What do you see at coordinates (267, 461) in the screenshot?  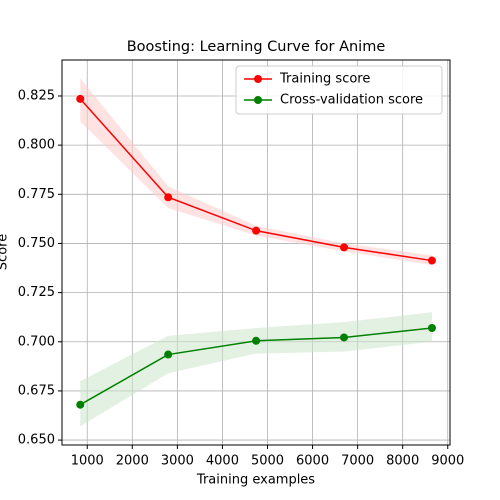 I see `x-tick-label: 5000` at bounding box center [267, 461].